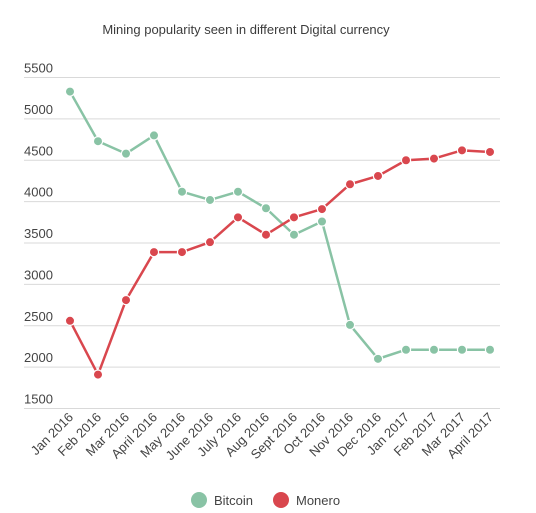 The image size is (536, 513). I want to click on y-tick-label: 4500, so click(38, 150).